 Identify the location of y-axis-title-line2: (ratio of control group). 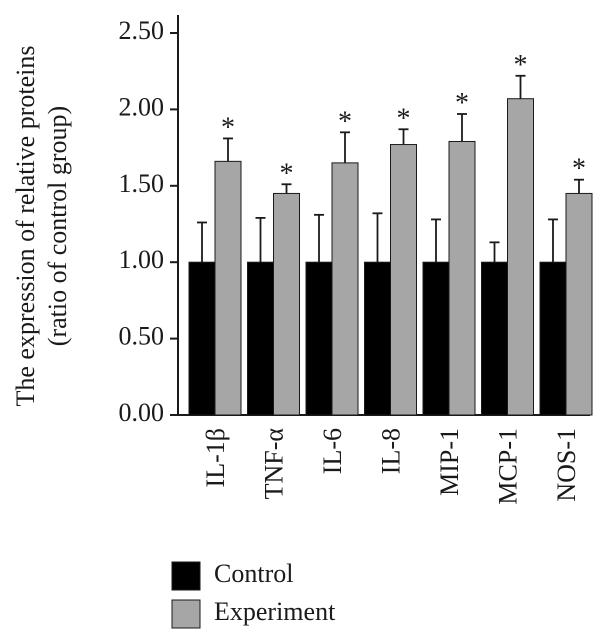
(57, 226).